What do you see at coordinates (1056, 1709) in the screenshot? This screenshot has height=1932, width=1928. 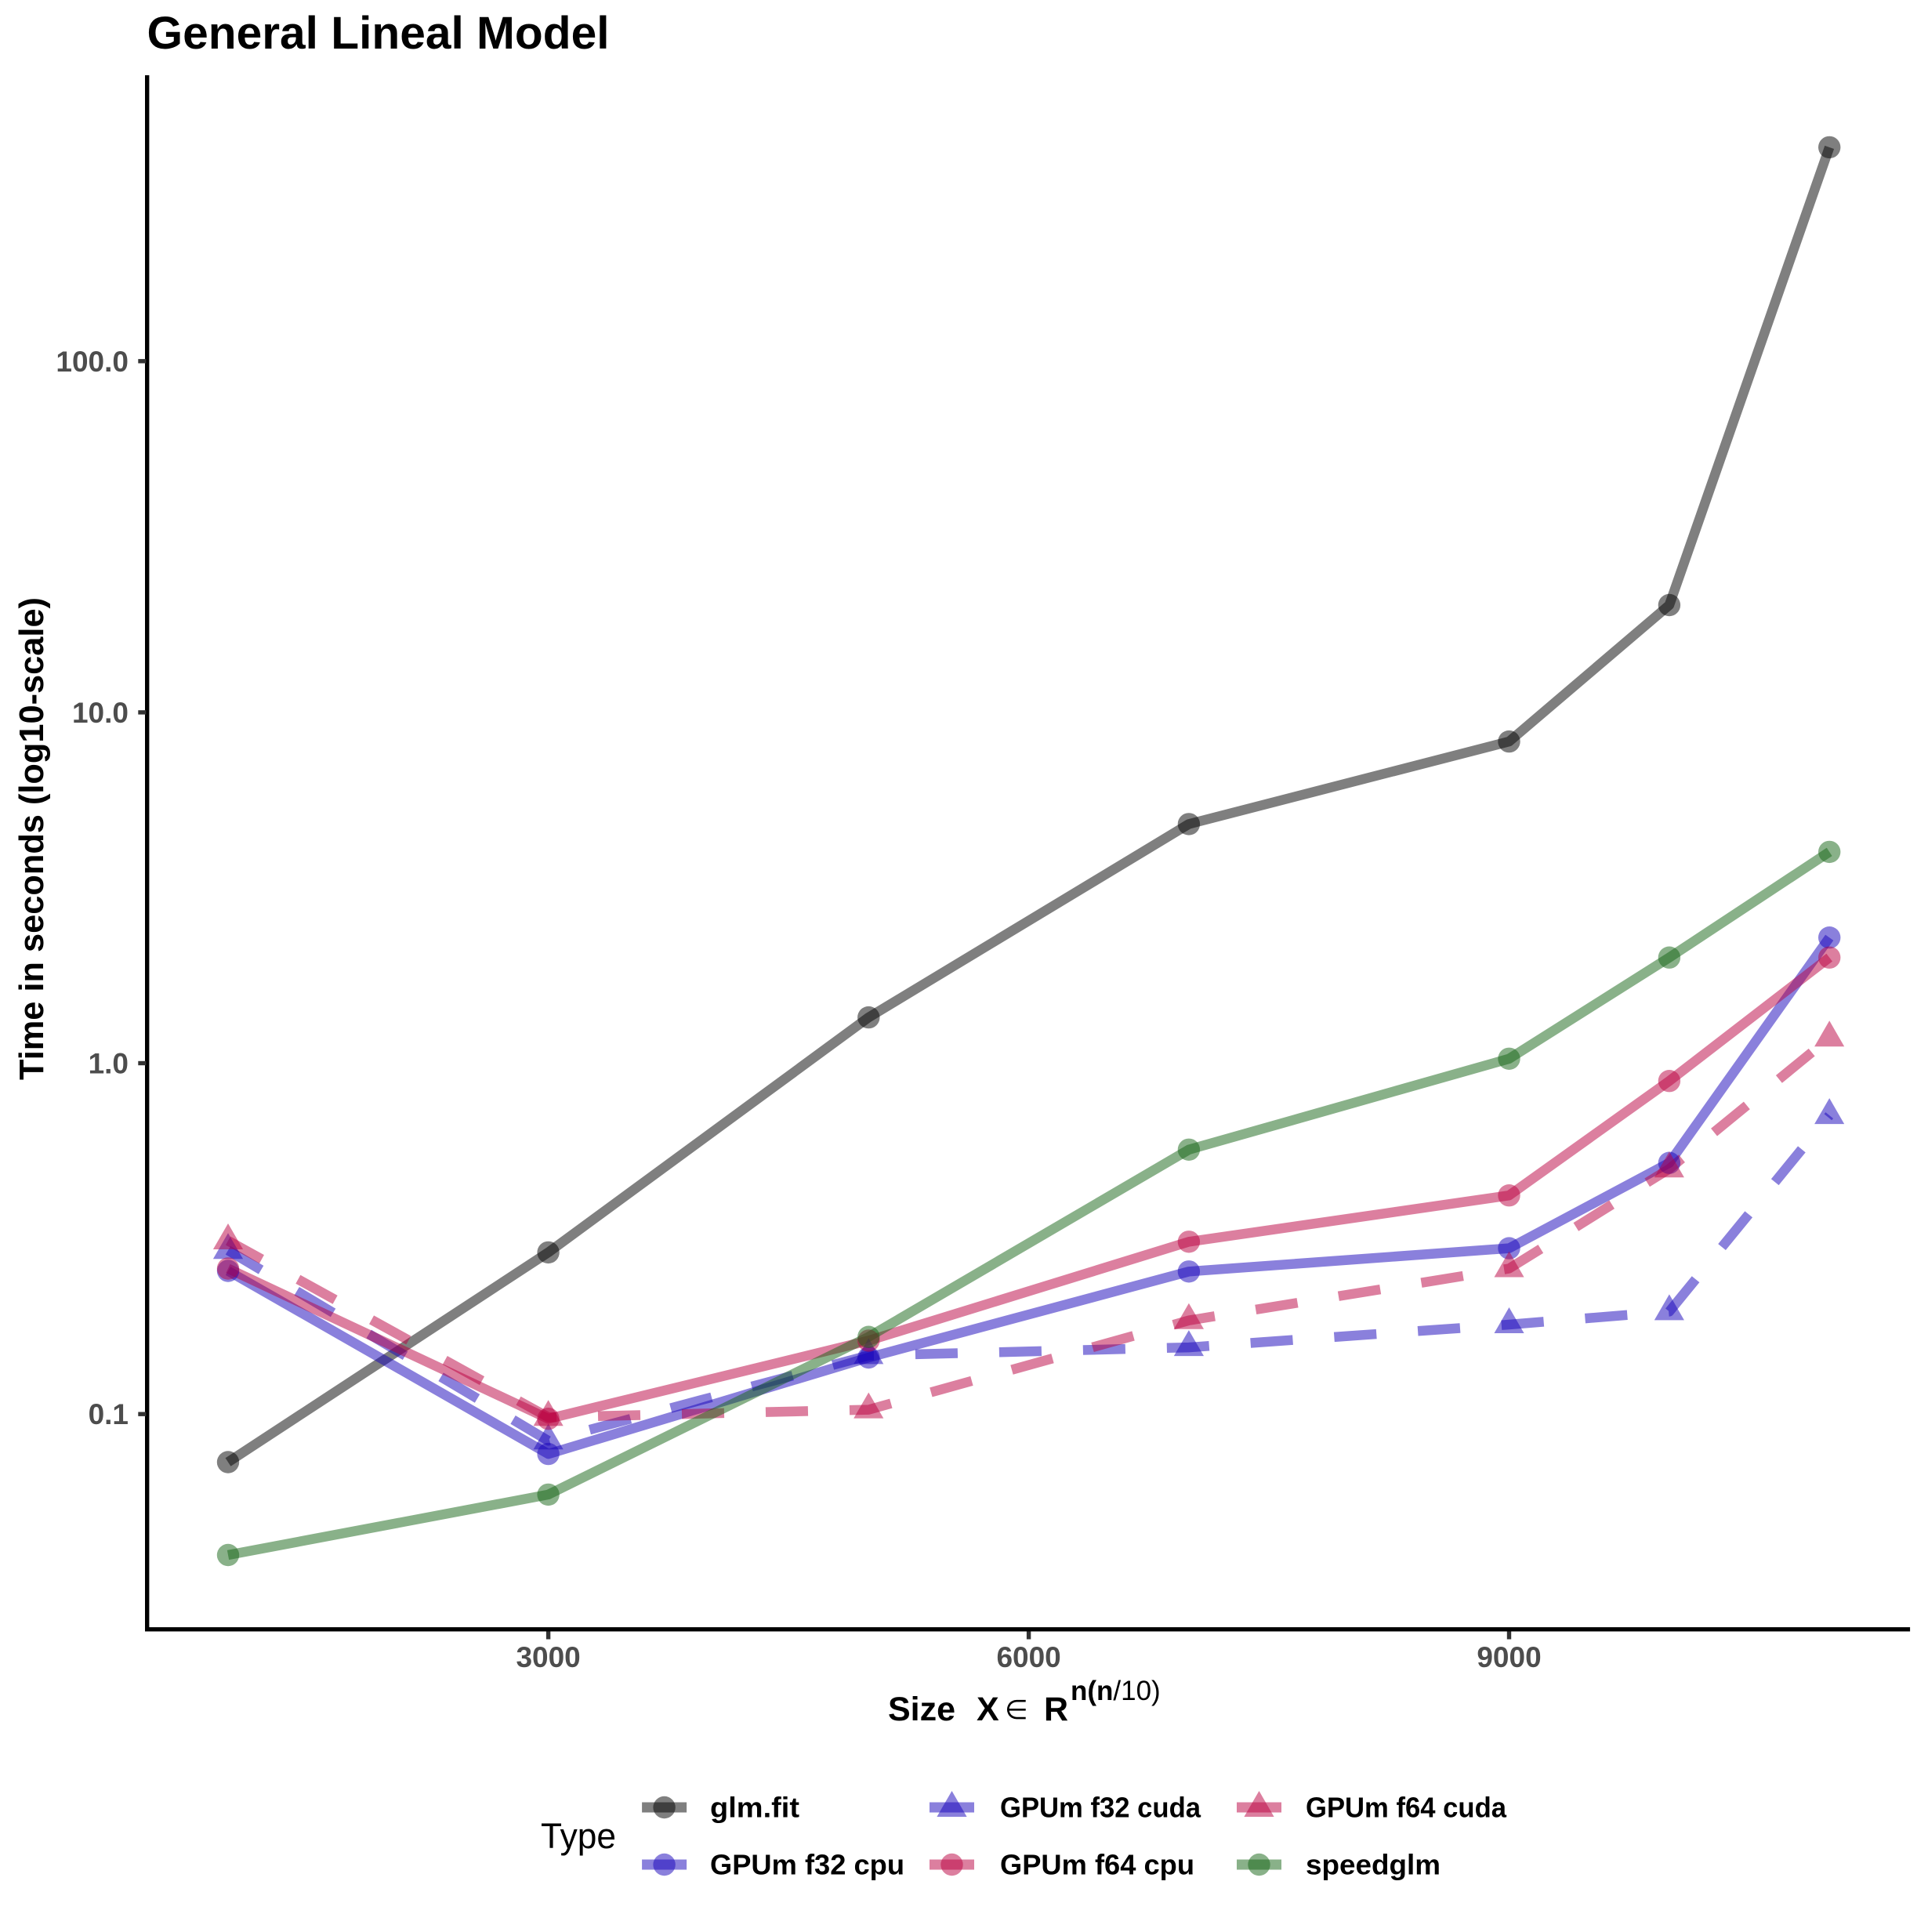 I see `svg-text: R` at bounding box center [1056, 1709].